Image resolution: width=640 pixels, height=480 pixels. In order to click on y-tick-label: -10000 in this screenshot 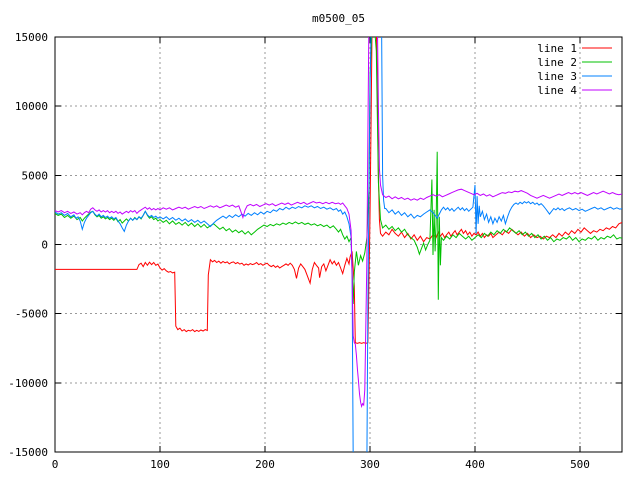, I will do `click(28, 383)`.